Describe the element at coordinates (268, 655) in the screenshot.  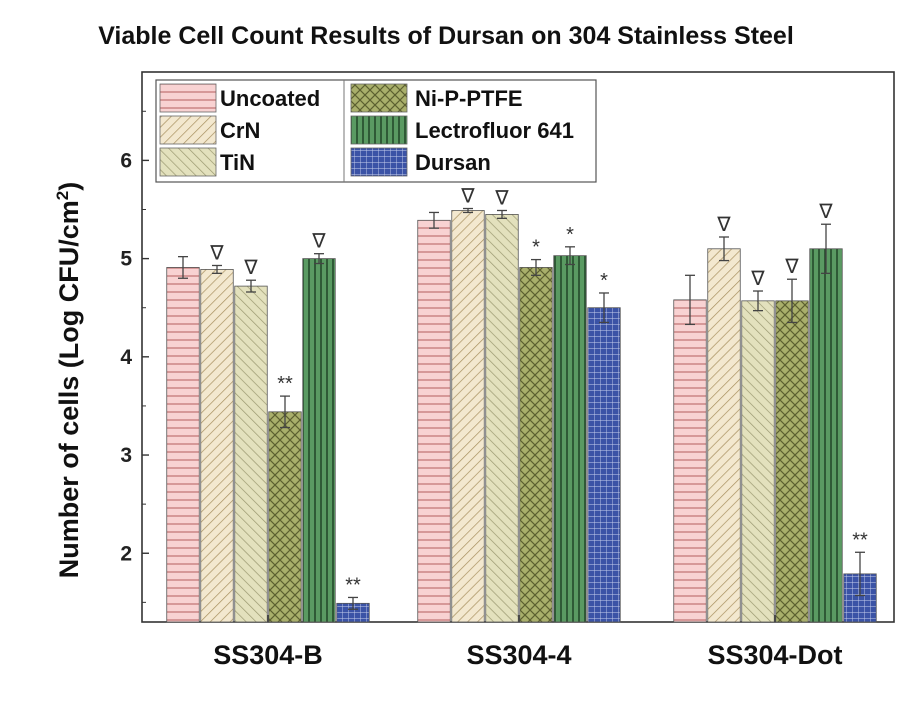
I see `x-tick-label: SS304-B` at that location.